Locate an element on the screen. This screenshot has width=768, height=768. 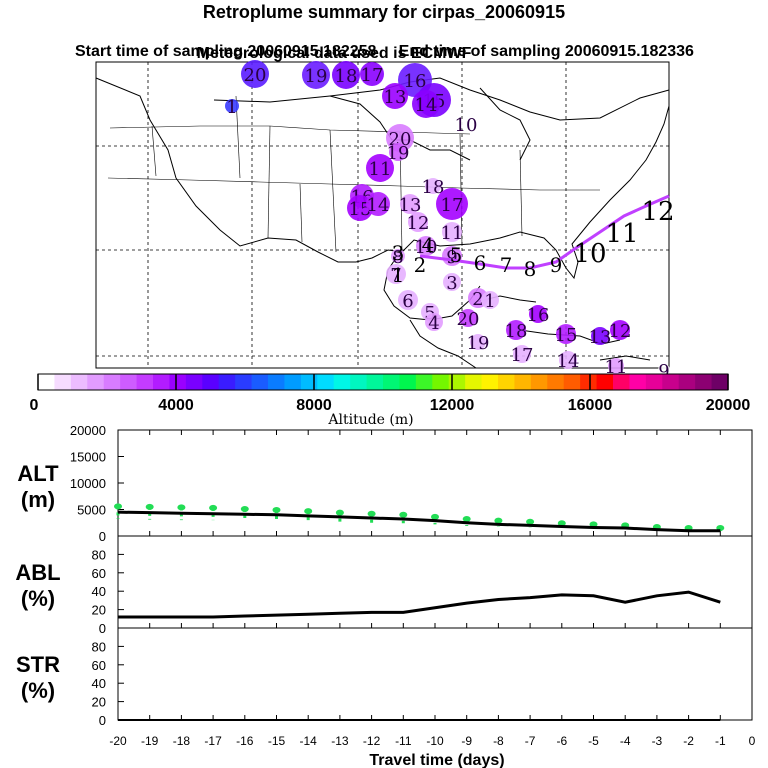
plume-dot-label: 7 is located at coordinates (395, 275).